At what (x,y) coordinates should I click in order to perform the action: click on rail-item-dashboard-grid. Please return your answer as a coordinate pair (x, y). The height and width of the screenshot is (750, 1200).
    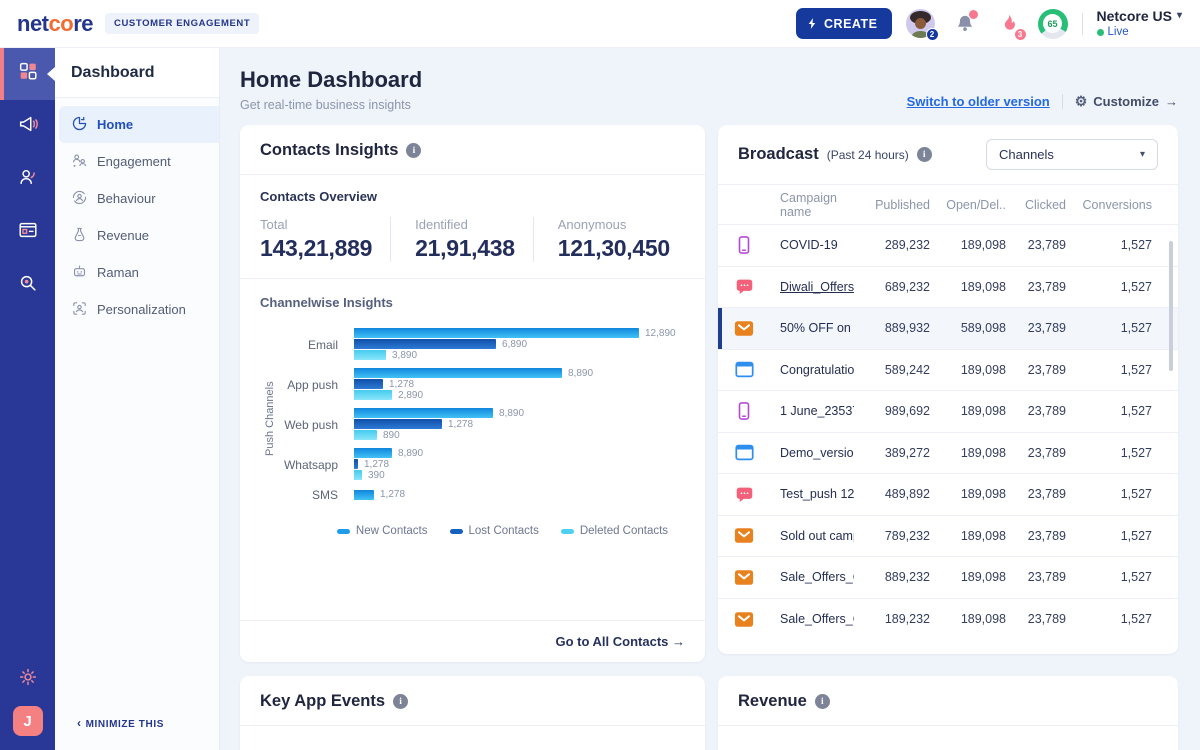
    Looking at the image, I should click on (27, 73).